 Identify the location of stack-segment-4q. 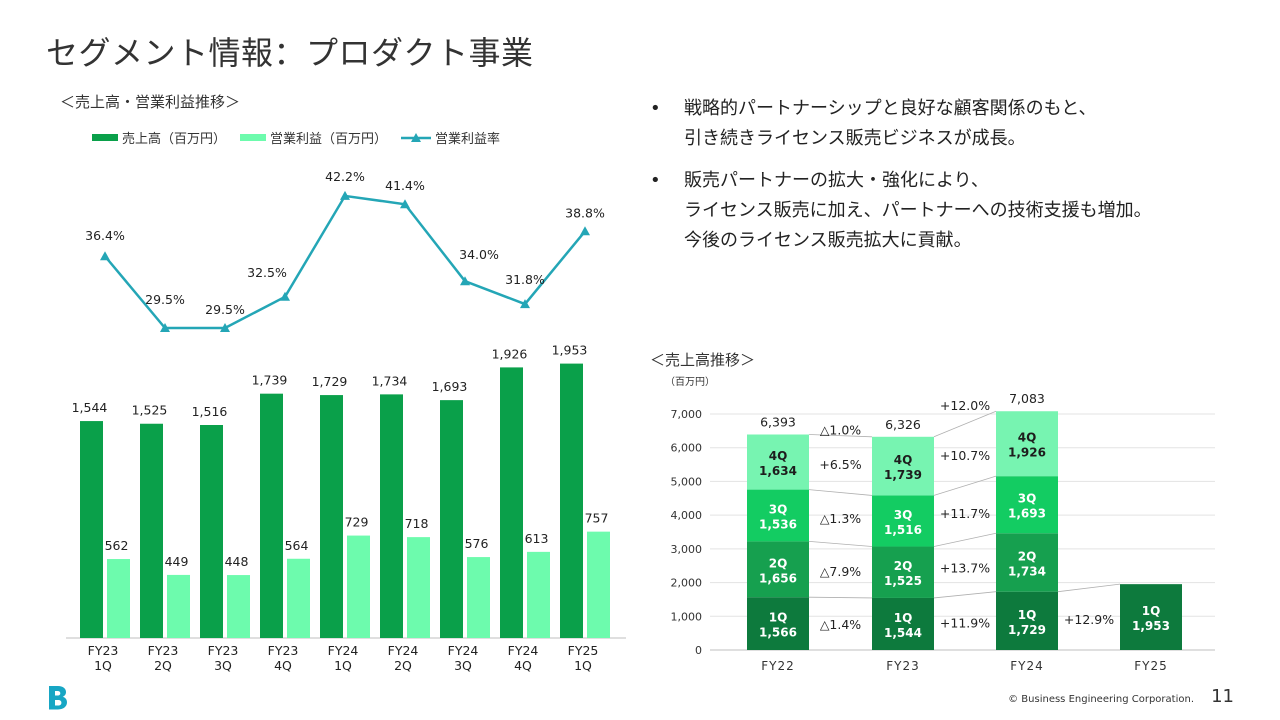
(1027, 444).